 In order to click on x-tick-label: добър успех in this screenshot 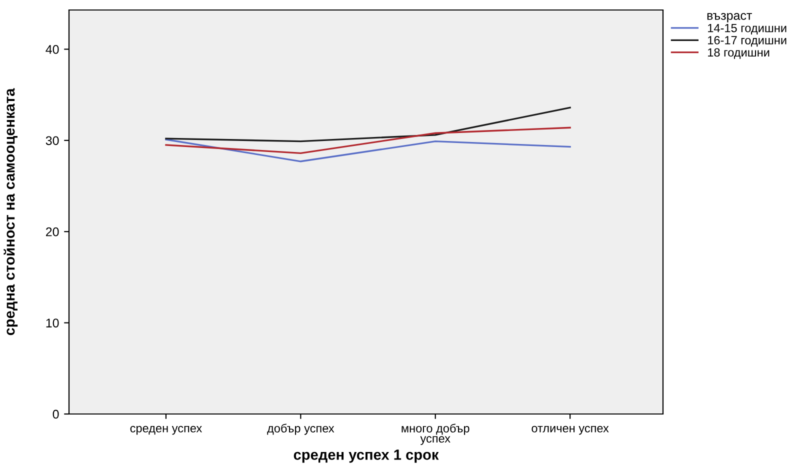, I will do `click(300, 429)`.